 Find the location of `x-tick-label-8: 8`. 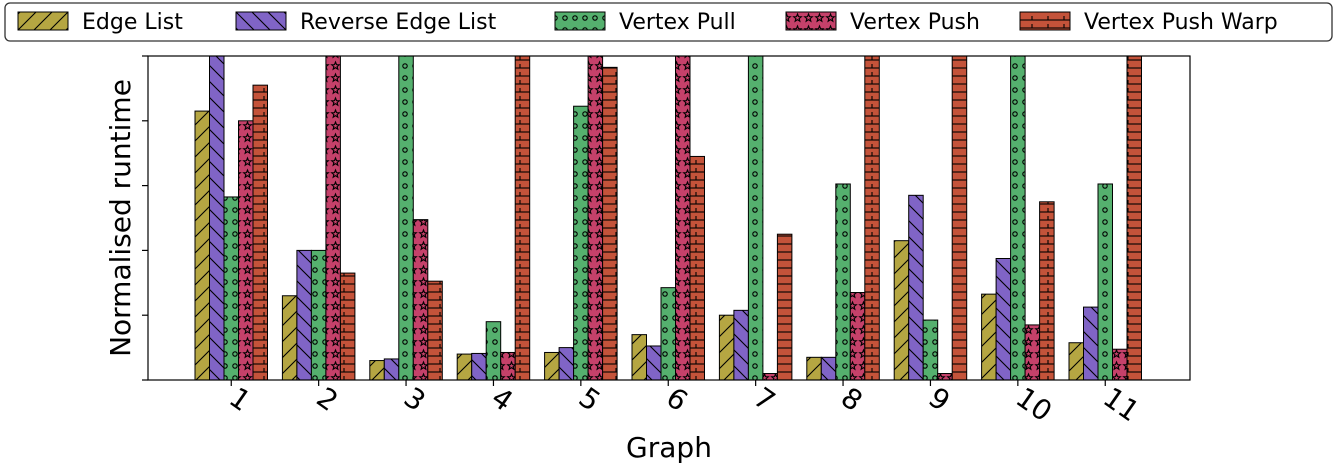

x-tick-label-8: 8 is located at coordinates (852, 399).